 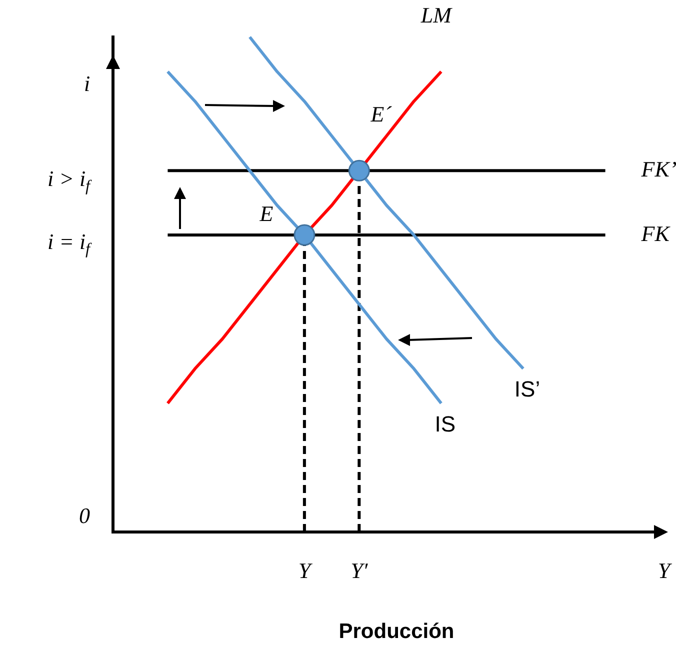 What do you see at coordinates (655, 233) in the screenshot?
I see `series-label: FK` at bounding box center [655, 233].